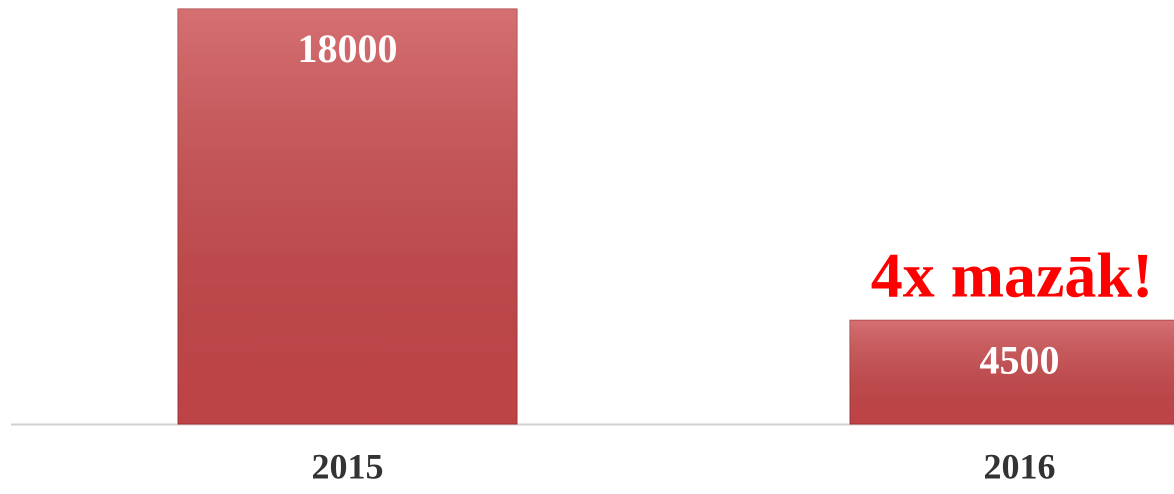 Image resolution: width=1174 pixels, height=494 pixels. What do you see at coordinates (1012, 275) in the screenshot?
I see `annotation: 4x mazāk!` at bounding box center [1012, 275].